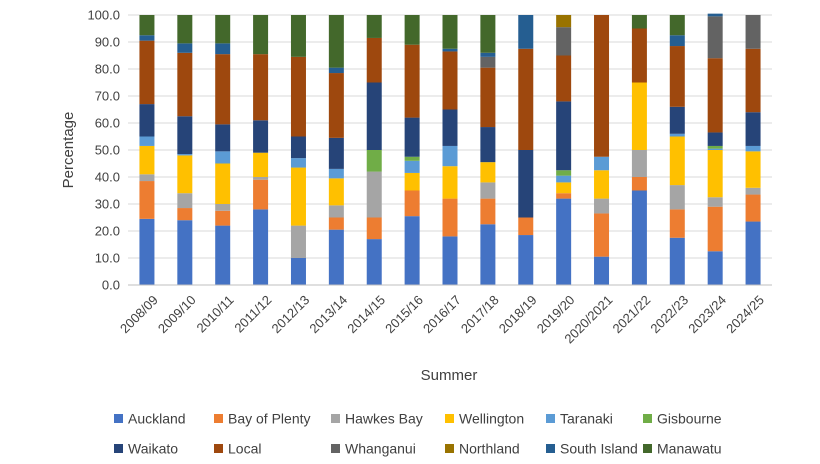 This screenshot has width=820, height=464. Describe the element at coordinates (707, 314) in the screenshot. I see `x-tick-label: 2023/24` at that location.